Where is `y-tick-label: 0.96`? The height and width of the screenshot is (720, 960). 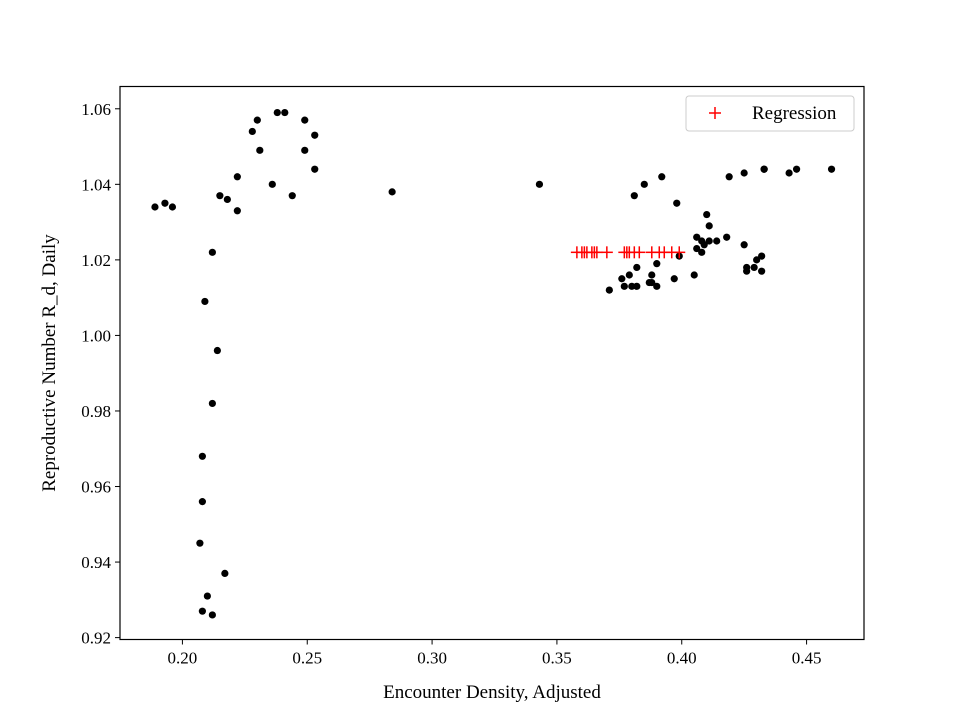
y-tick-label: 0.96 is located at coordinates (96, 487).